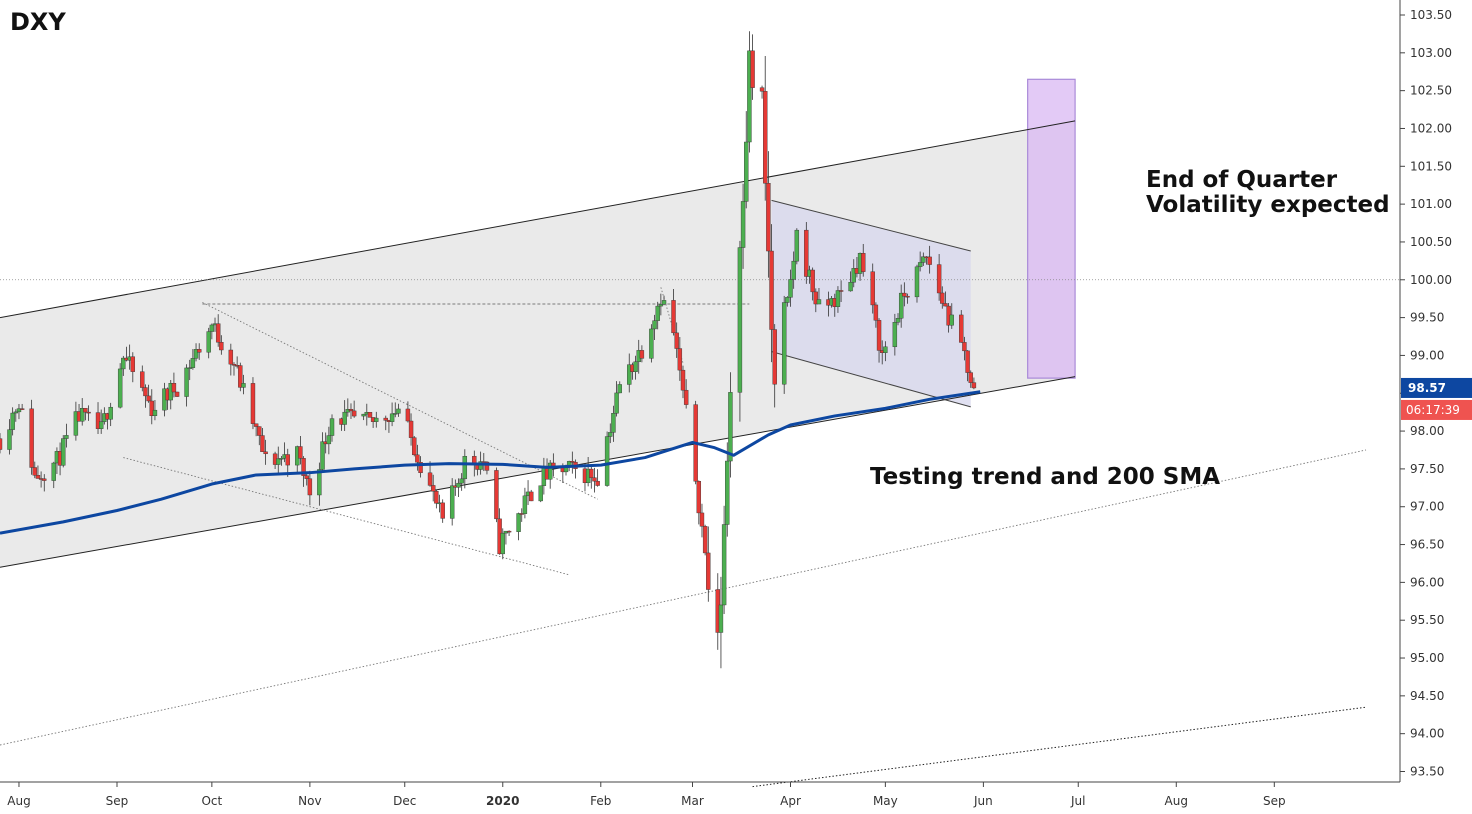  I want to click on y-tick-label: 94.00, so click(1427, 734).